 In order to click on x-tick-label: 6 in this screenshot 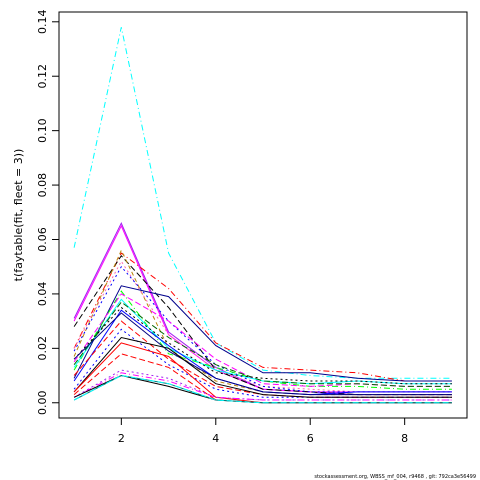, I will do `click(310, 438)`.